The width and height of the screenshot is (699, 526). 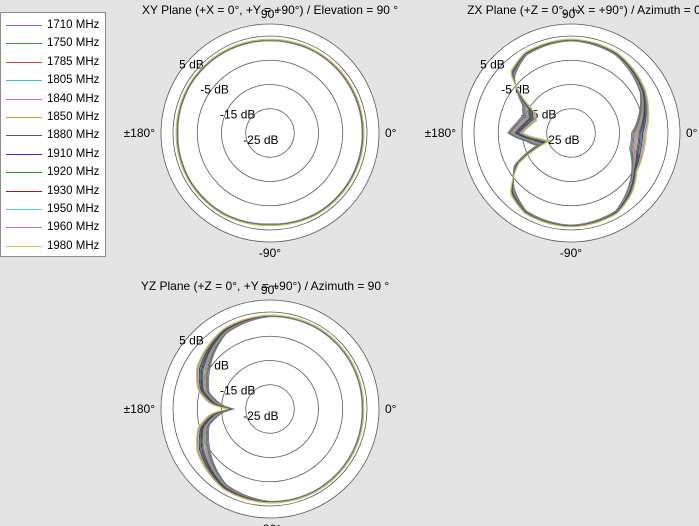 What do you see at coordinates (73, 117) in the screenshot?
I see `legend-label: 1850 MHz` at bounding box center [73, 117].